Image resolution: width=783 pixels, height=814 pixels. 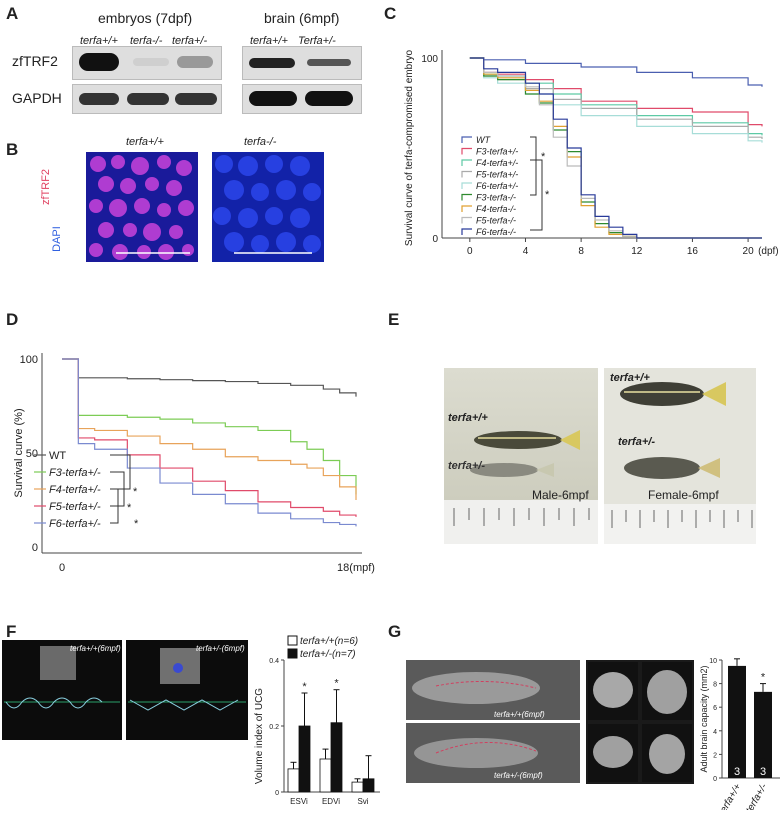 What do you see at coordinates (581, 251) in the screenshot?
I see `x-tick-label: 8` at bounding box center [581, 251].